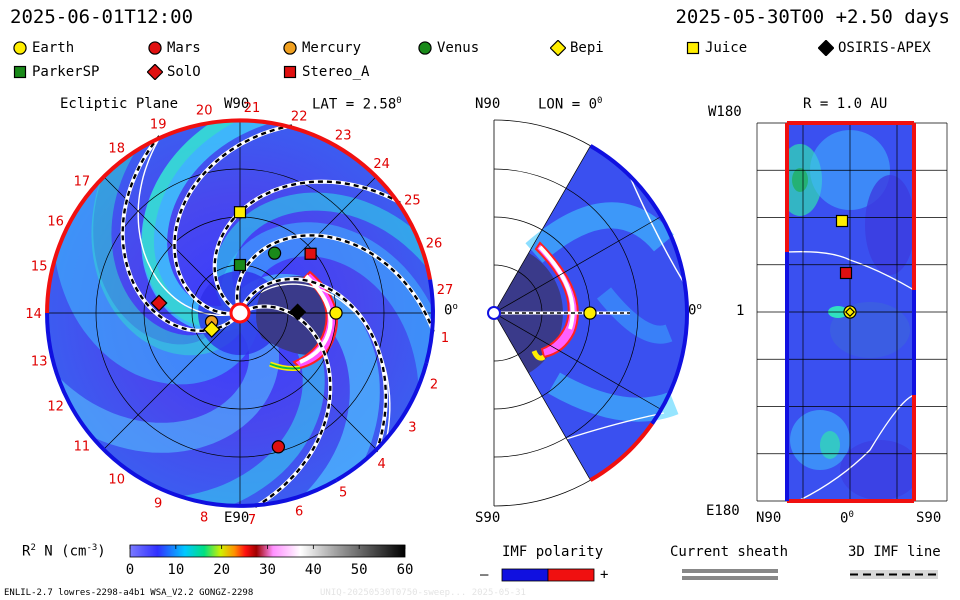  Describe the element at coordinates (381, 164) in the screenshot. I see `carrington-tick-label: 24` at that location.